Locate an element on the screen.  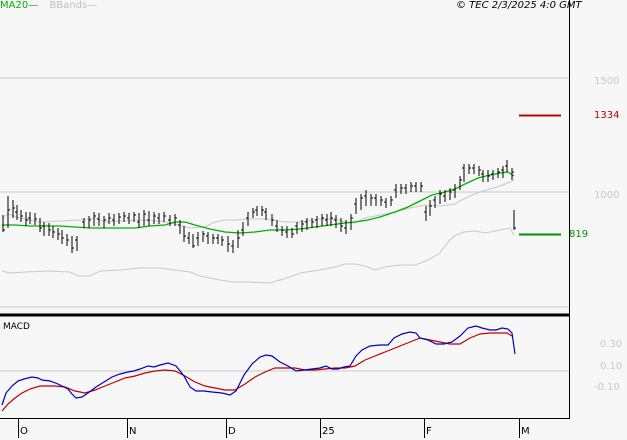
legend-bbands: BBands— is located at coordinates (73, 5).